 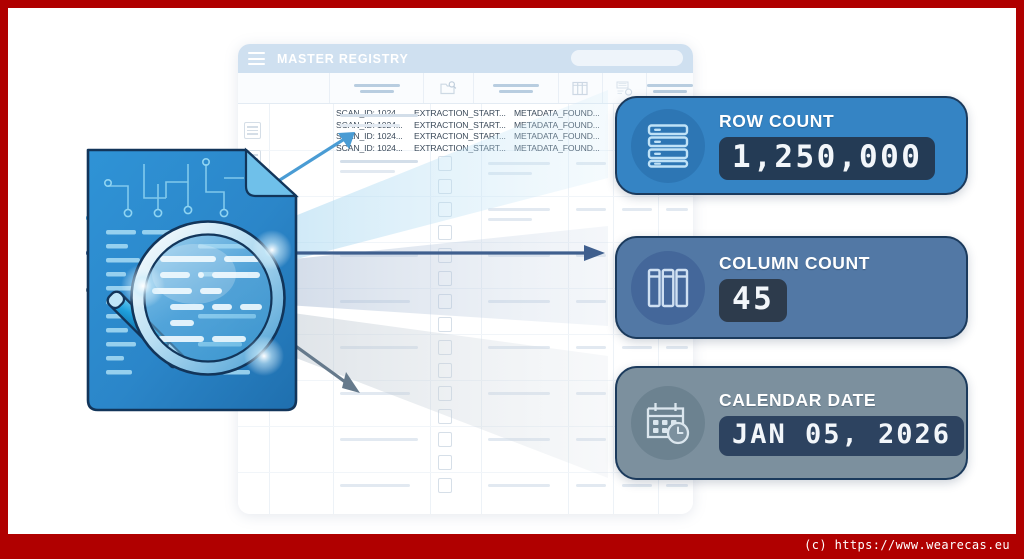 I want to click on pen-row-icon, so click(x=445, y=232).